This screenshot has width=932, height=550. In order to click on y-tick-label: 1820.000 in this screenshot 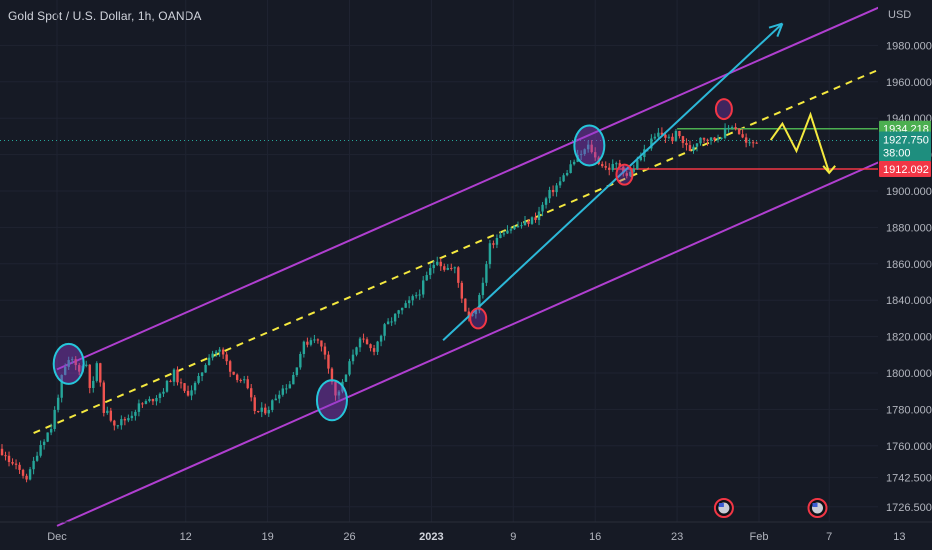, I will do `click(909, 338)`.